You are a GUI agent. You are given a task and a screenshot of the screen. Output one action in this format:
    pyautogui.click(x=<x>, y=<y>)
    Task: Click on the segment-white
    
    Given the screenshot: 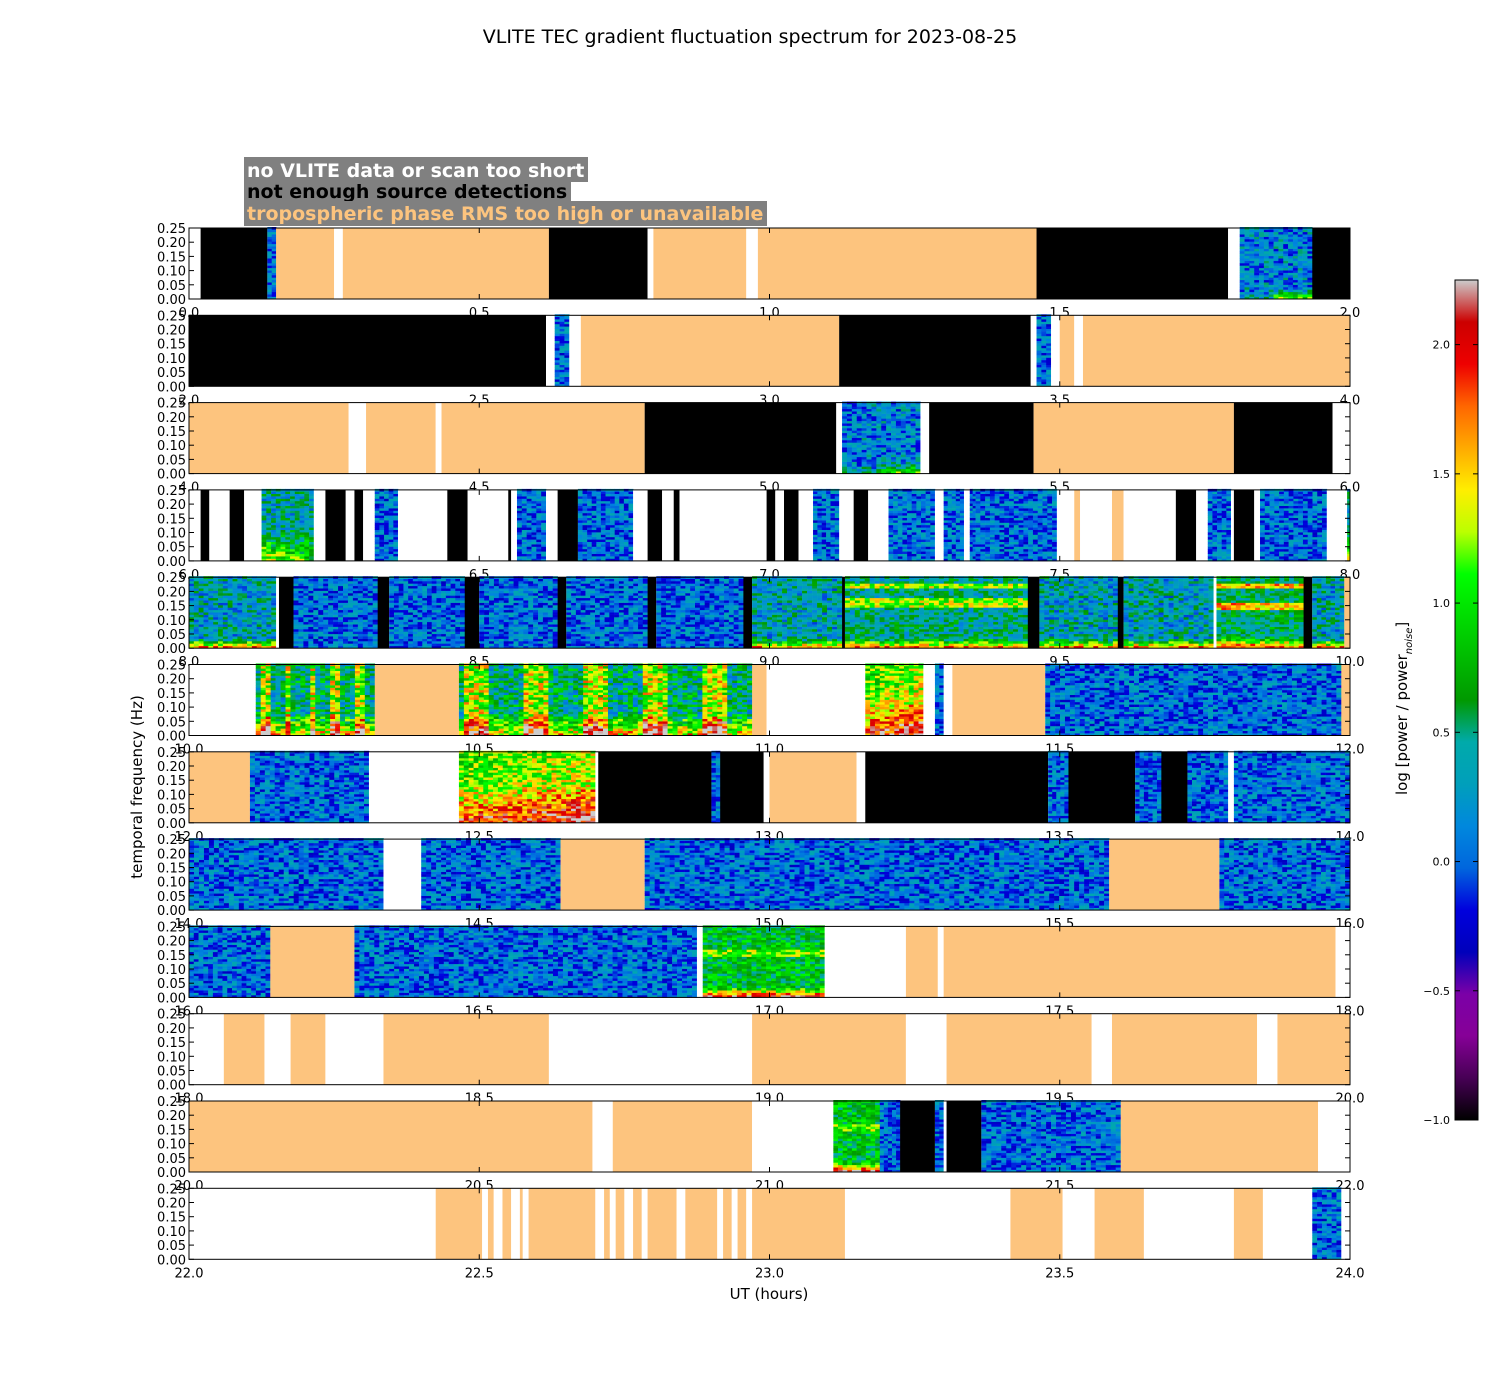 What is the action you would take?
    pyautogui.click(x=752, y=263)
    